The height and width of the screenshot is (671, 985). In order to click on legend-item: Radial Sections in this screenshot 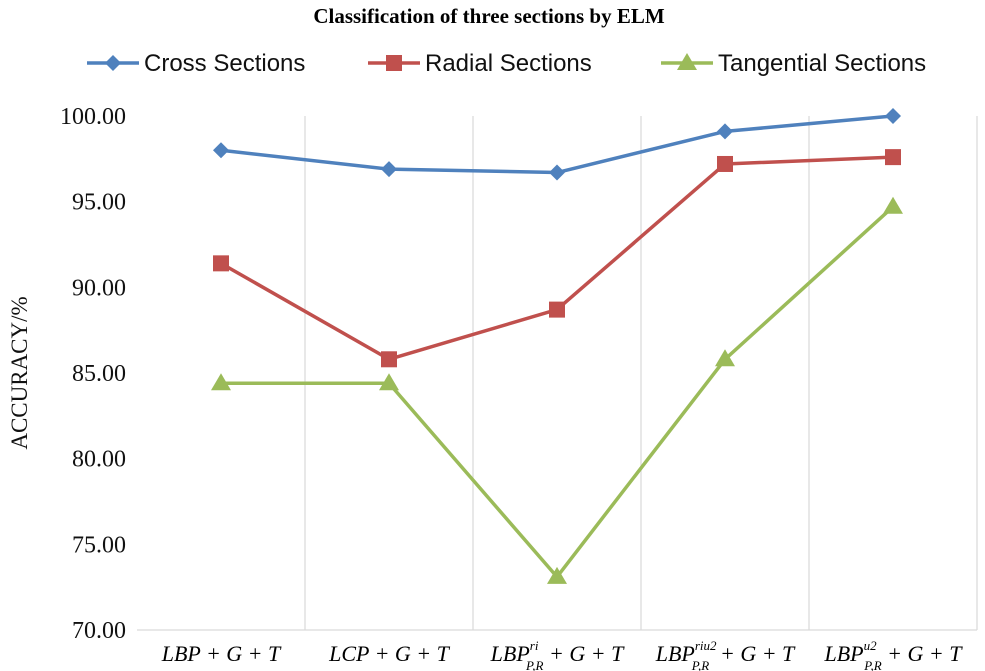, I will do `click(480, 63)`.